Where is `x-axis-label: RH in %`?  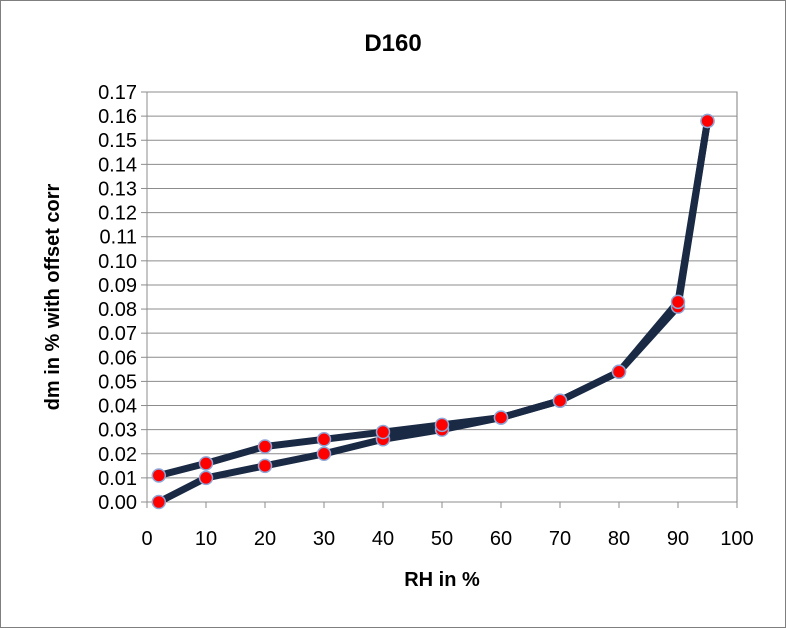 x-axis-label: RH in % is located at coordinates (442, 580).